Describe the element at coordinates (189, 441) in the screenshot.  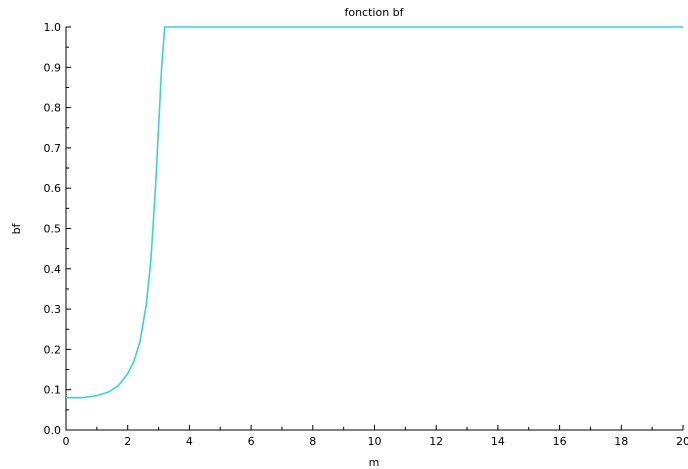
I see `x-tick-label: 4` at that location.